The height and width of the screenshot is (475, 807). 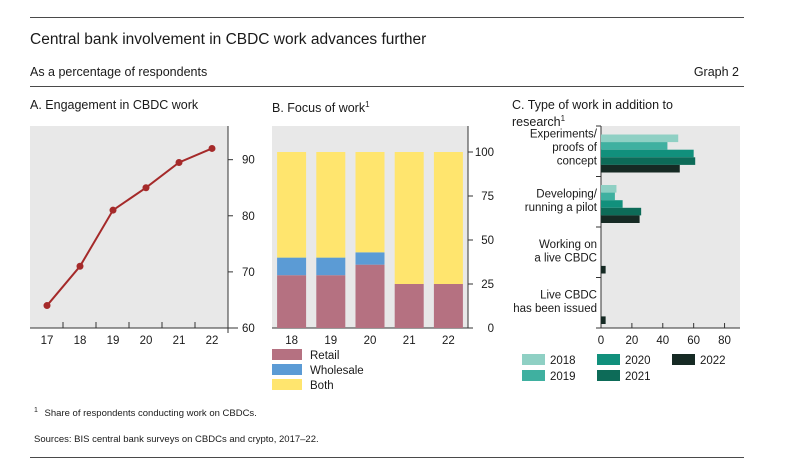 What do you see at coordinates (80, 341) in the screenshot?
I see `panel-a-x-tick-label: 18` at bounding box center [80, 341].